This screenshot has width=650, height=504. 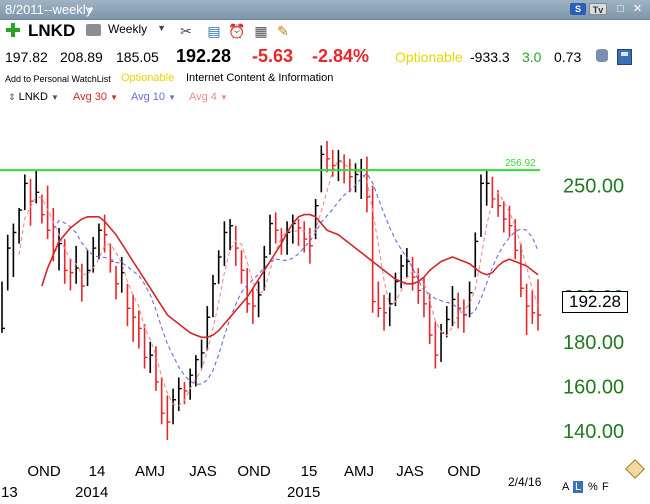 I want to click on price-tick-label: 180.00, so click(x=593, y=343).